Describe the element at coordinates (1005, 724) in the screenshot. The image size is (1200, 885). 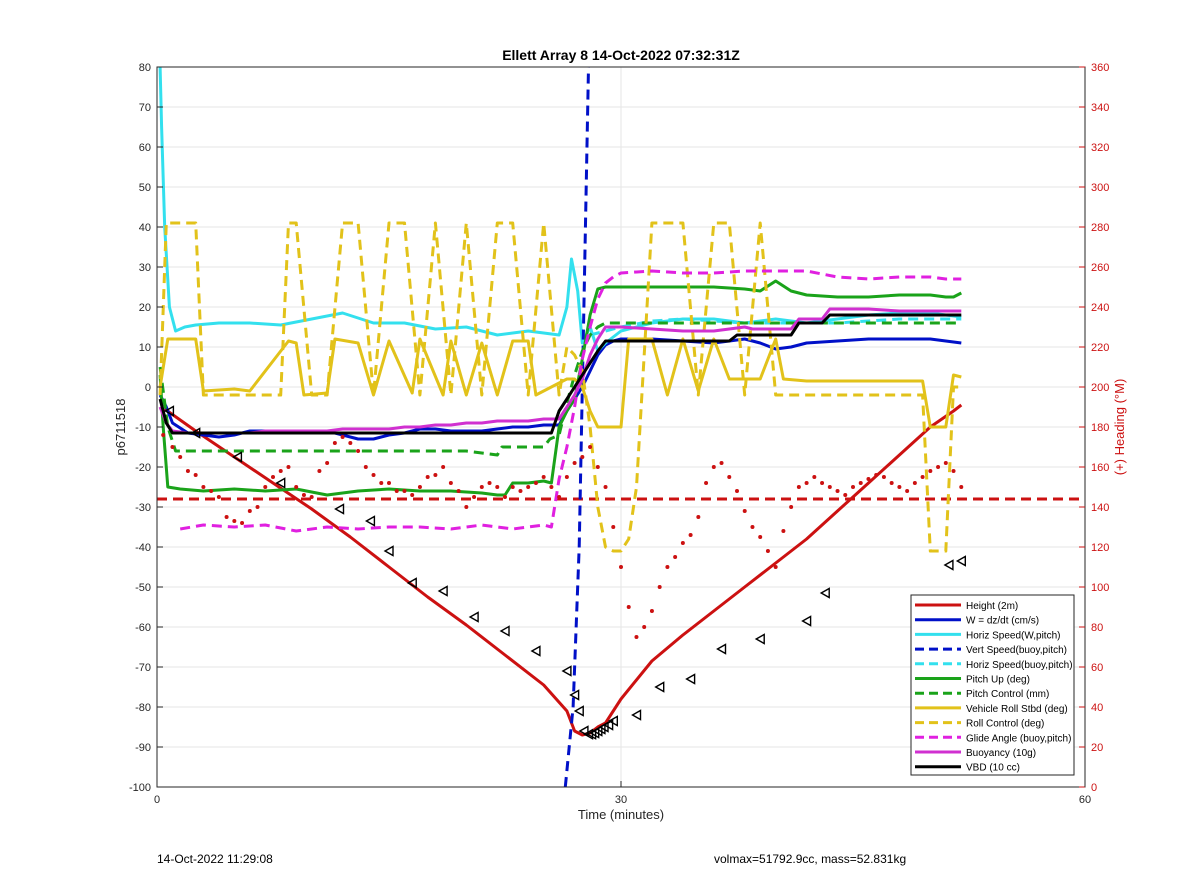
I see `legend-label-8: Roll Control (deg)` at that location.